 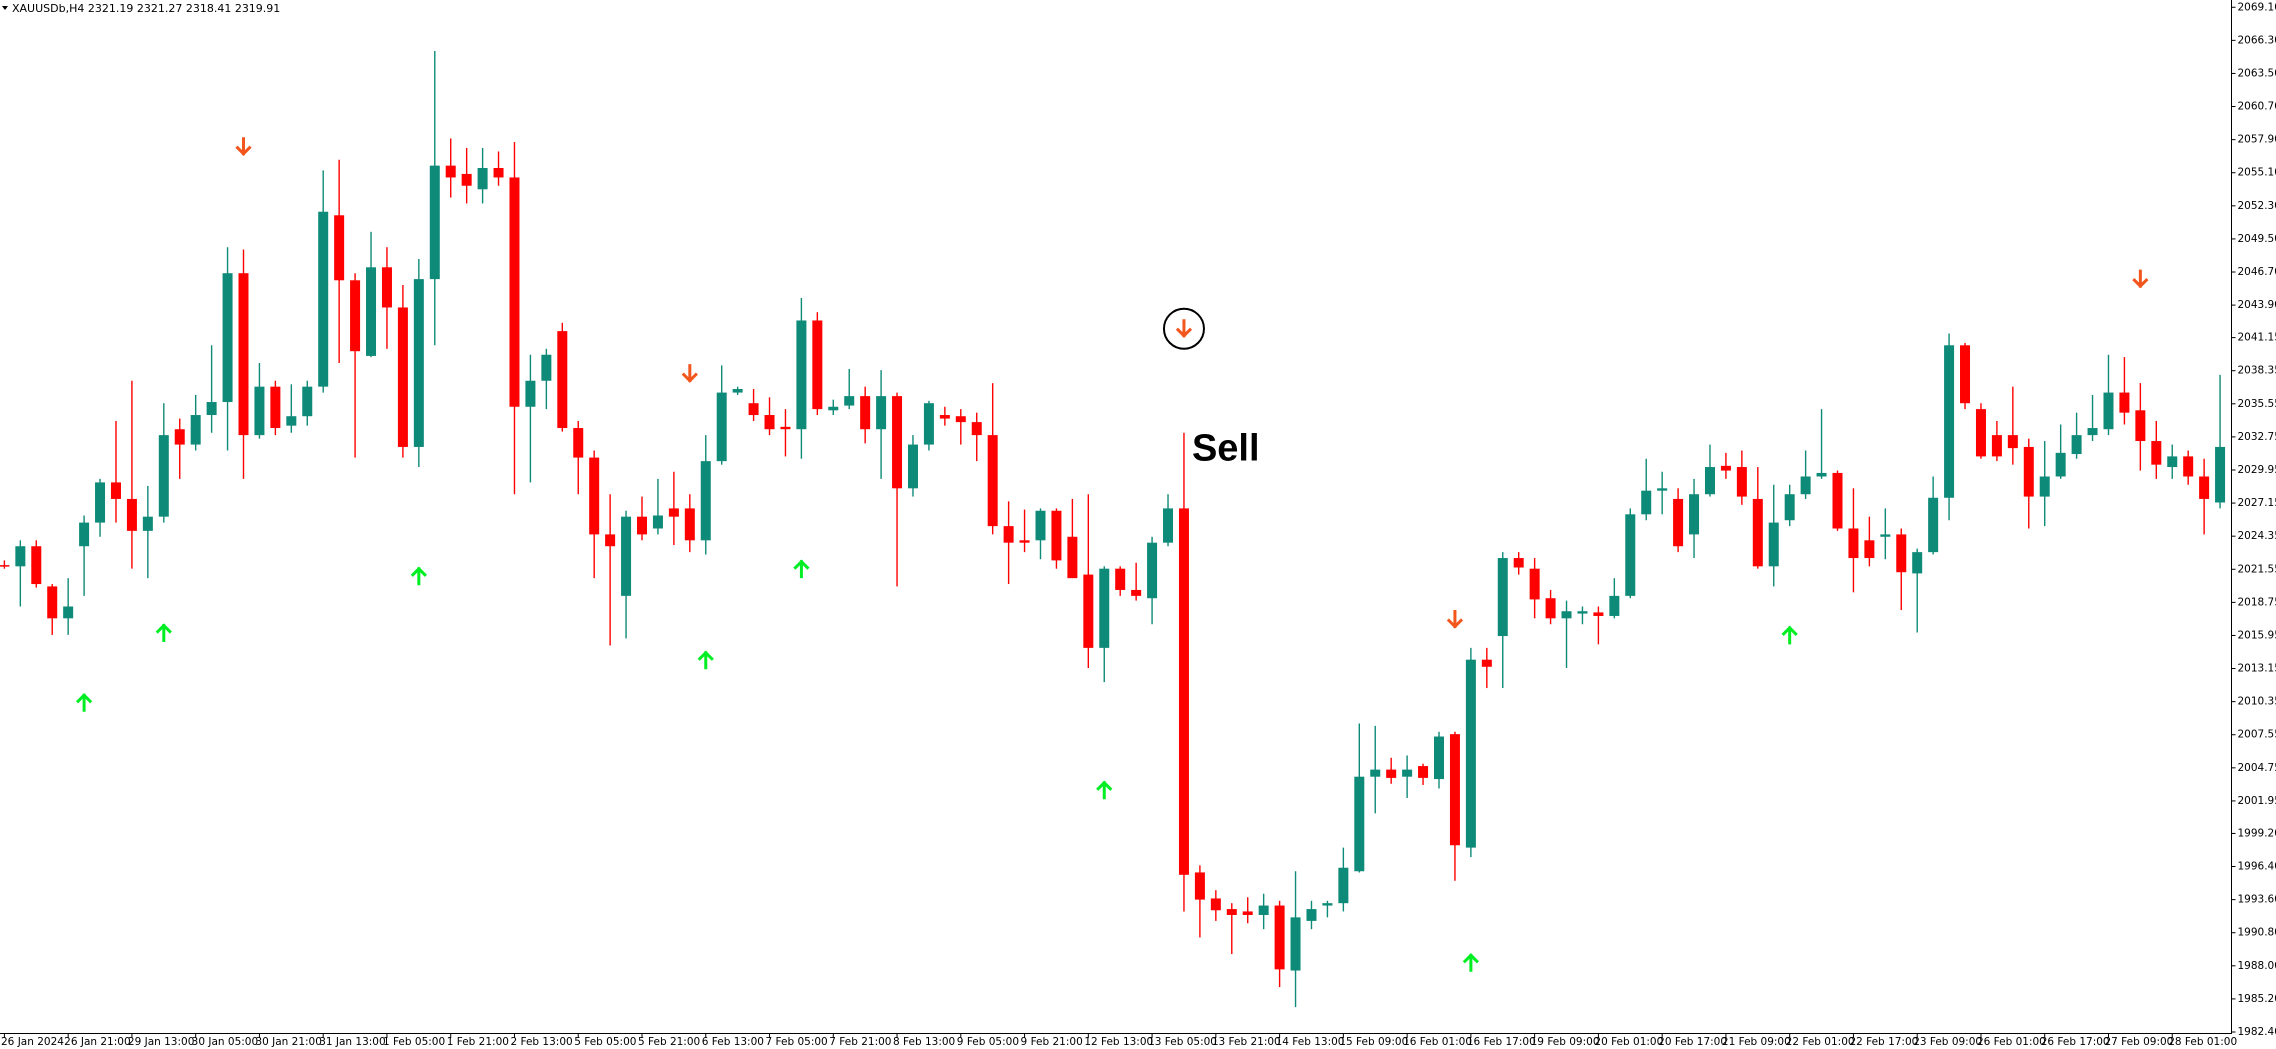 I want to click on y-tick-label: 2046.70, so click(x=2257, y=272).